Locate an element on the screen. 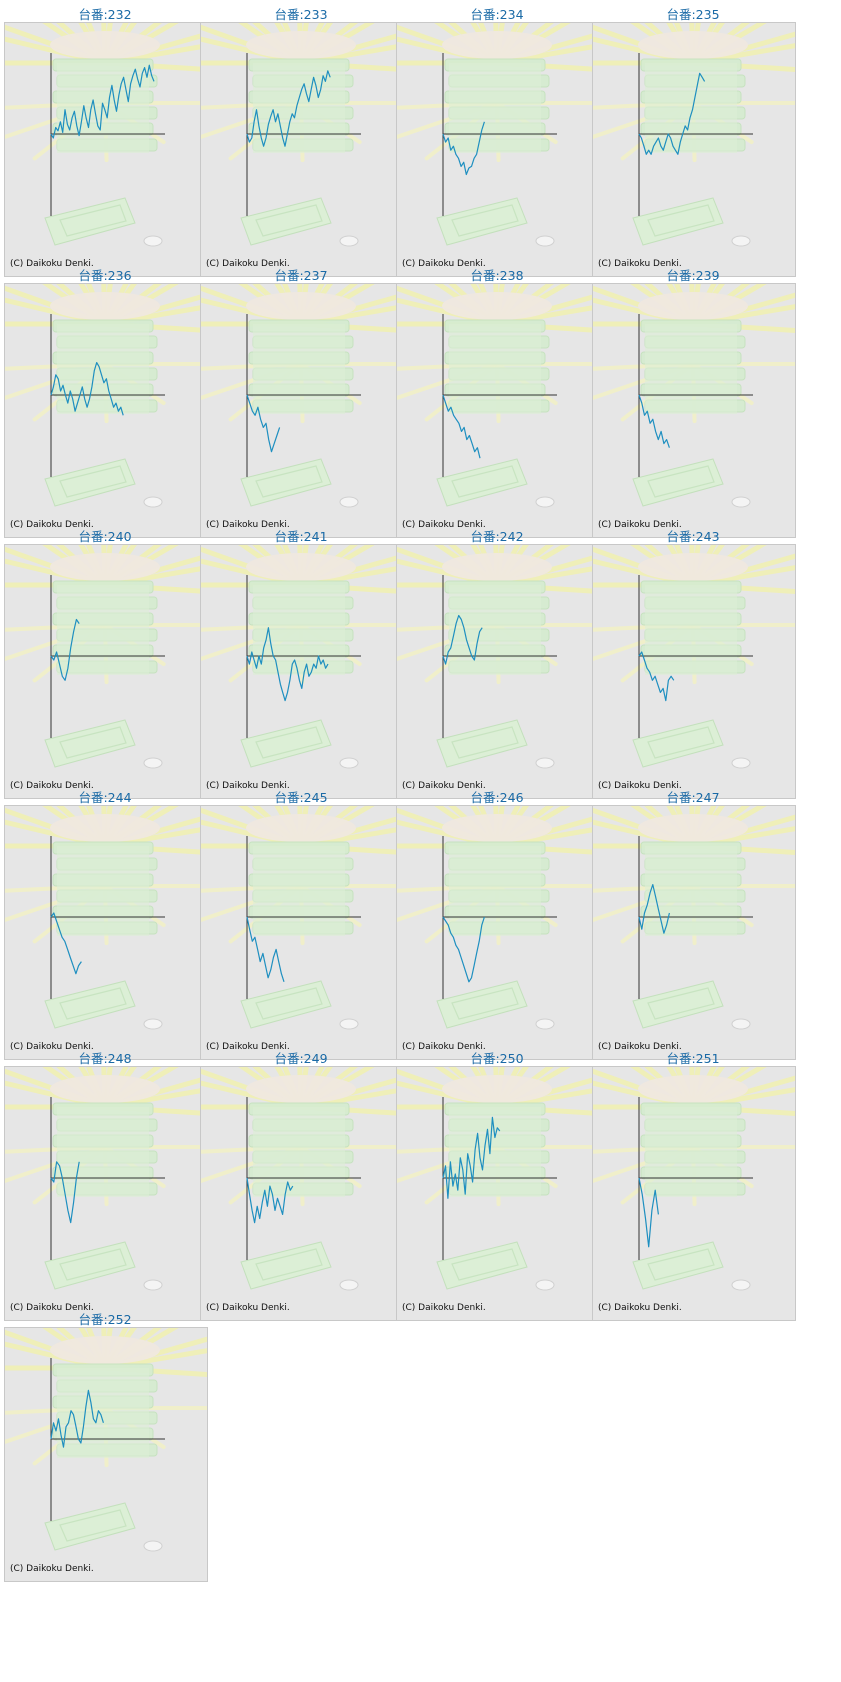 The image size is (841, 1682). chart-panel: 台番:246 (C) Daikoku Denki. is located at coordinates (499, 922).